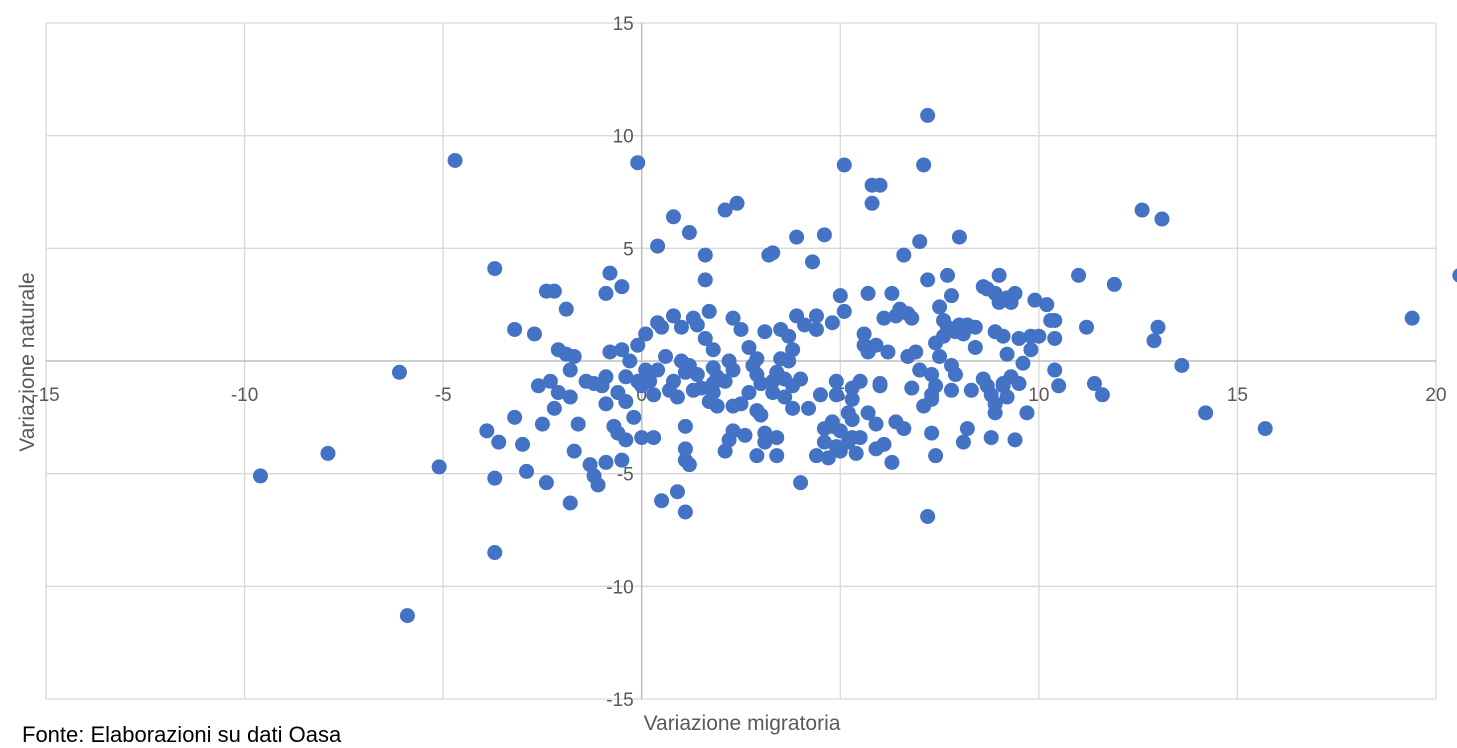  Describe the element at coordinates (443, 395) in the screenshot. I see `x-tick-label: -5` at that location.